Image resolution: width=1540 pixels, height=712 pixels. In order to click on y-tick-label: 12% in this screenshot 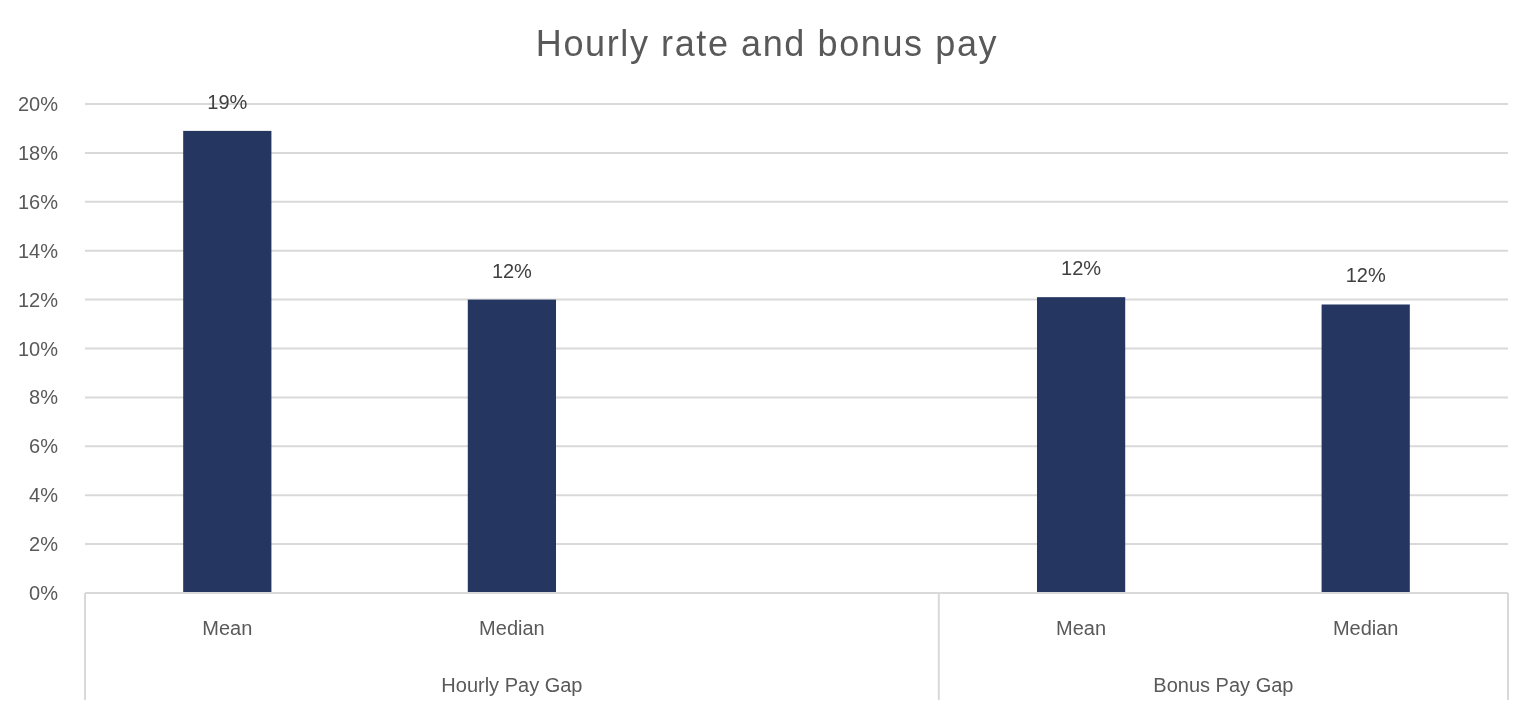, I will do `click(38, 299)`.